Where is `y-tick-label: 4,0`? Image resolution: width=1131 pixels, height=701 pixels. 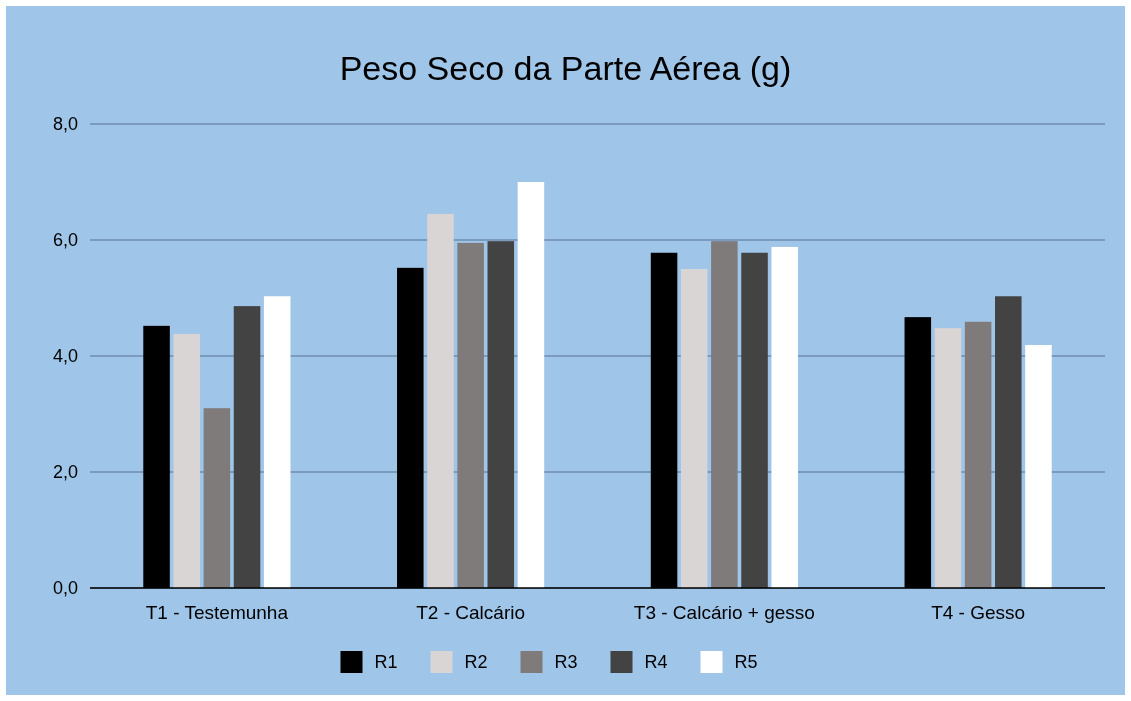
y-tick-label: 4,0 is located at coordinates (65, 356).